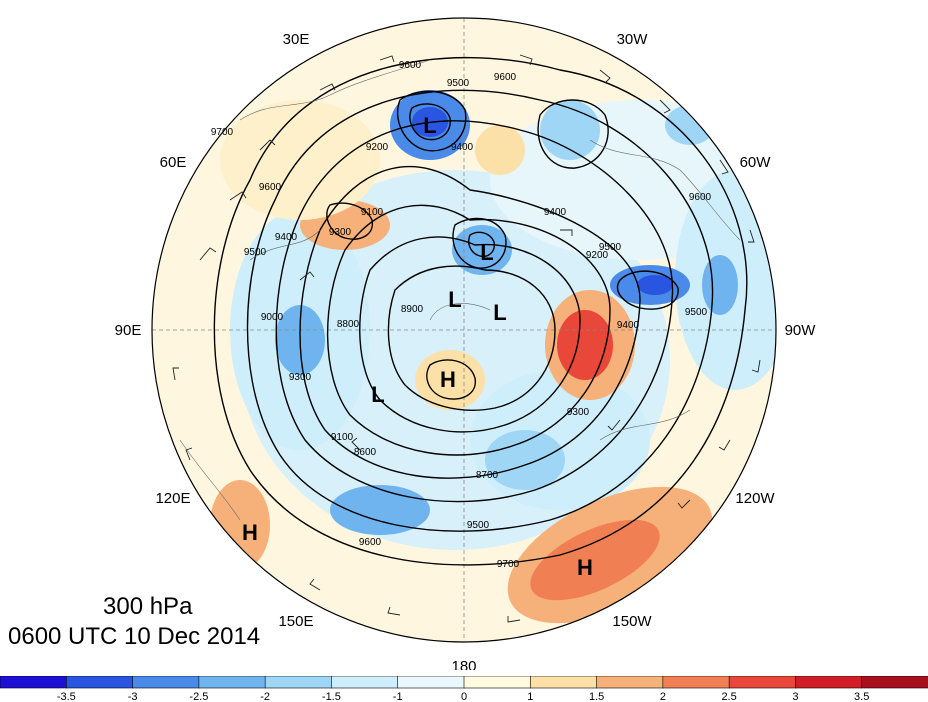  Describe the element at coordinates (795, 696) in the screenshot. I see `colorbar-tick-label: 3` at that location.